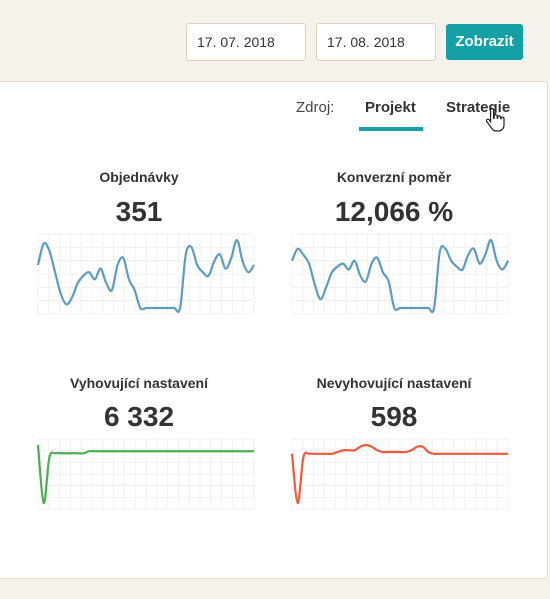 This screenshot has width=550, height=599. Describe the element at coordinates (394, 211) in the screenshot. I see `metric-value-konverzni-pomer: 12,066 %` at that location.